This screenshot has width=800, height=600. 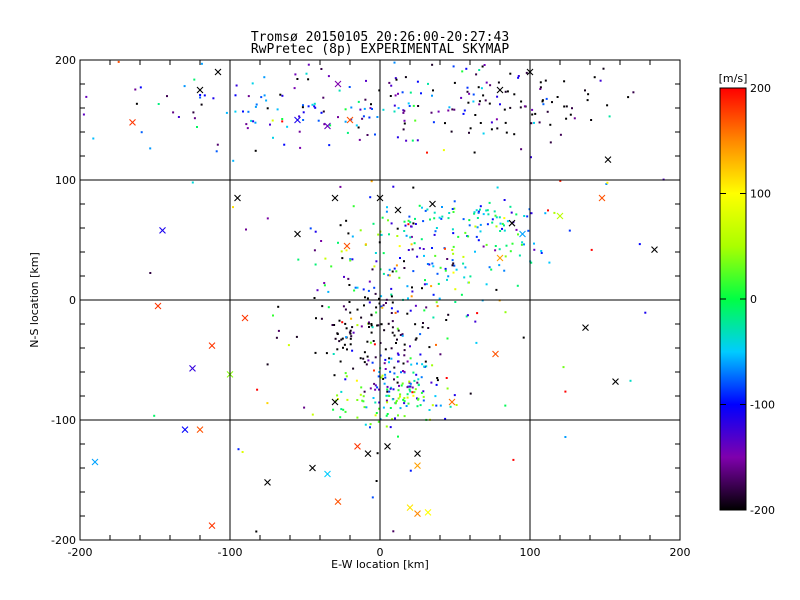 What do you see at coordinates (753, 299) in the screenshot?
I see `colorbar-tick-label: 0` at bounding box center [753, 299].